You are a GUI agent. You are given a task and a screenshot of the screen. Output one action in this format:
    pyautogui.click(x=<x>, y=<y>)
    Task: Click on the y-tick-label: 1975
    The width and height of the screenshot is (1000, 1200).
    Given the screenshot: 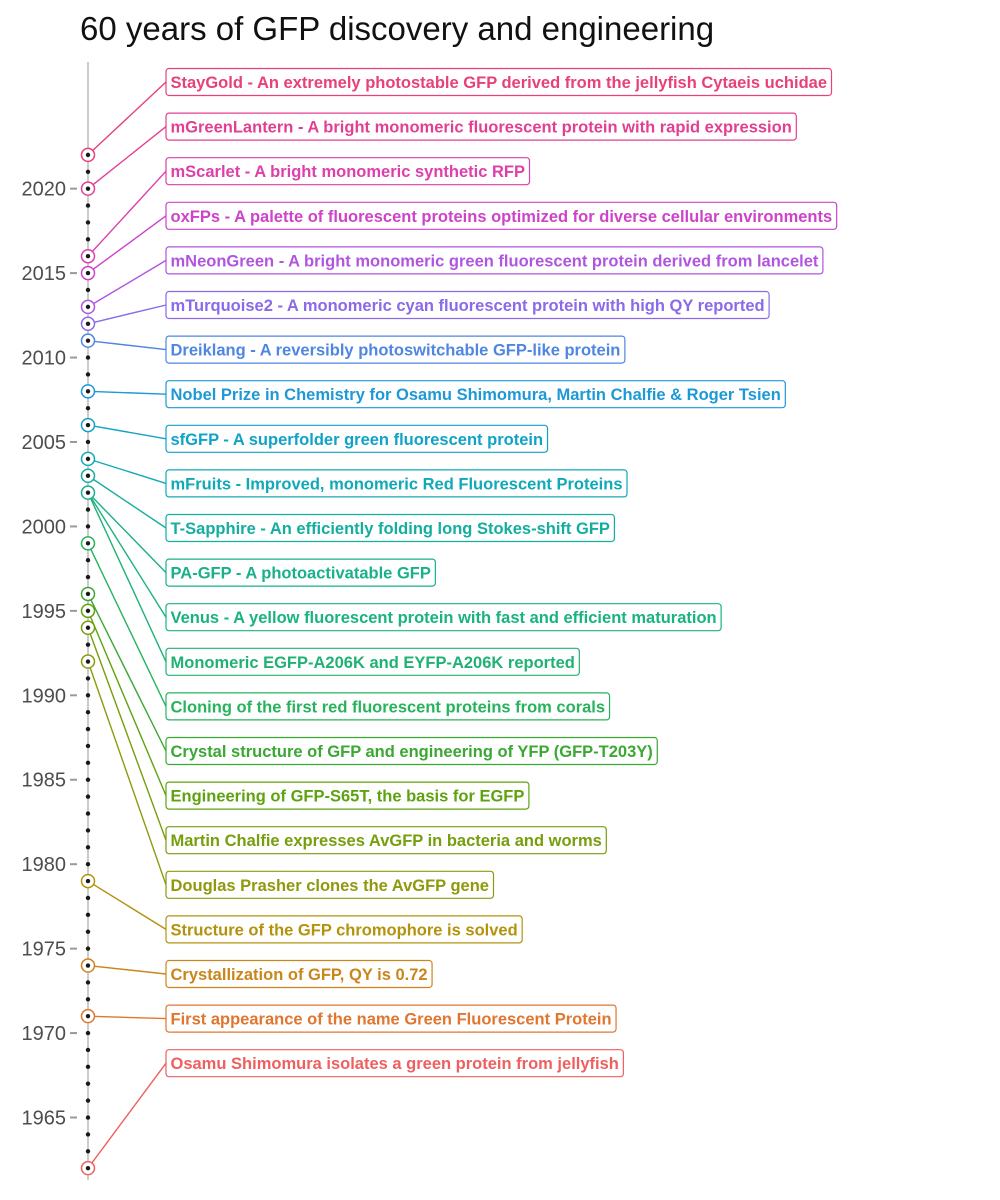 What is the action you would take?
    pyautogui.click(x=44, y=950)
    